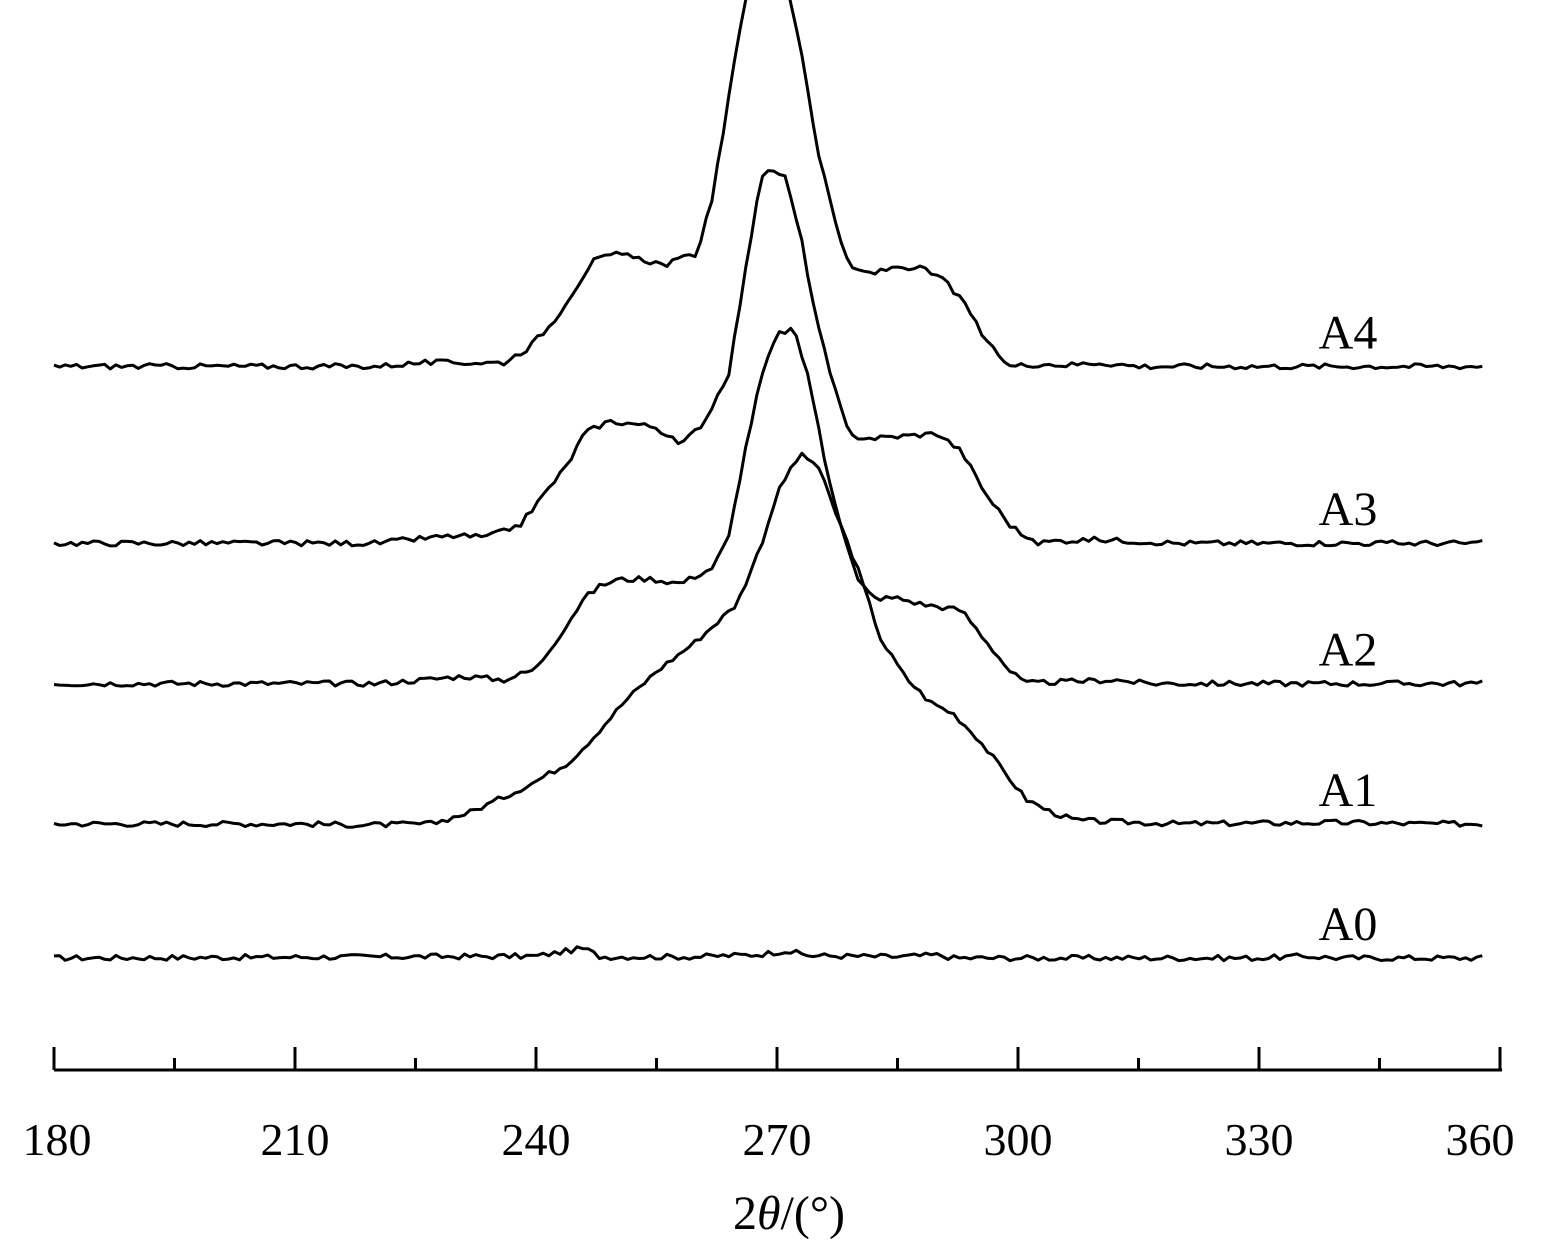 This screenshot has width=1559, height=1252. I want to click on x-tick-label: 270, so click(777, 1139).